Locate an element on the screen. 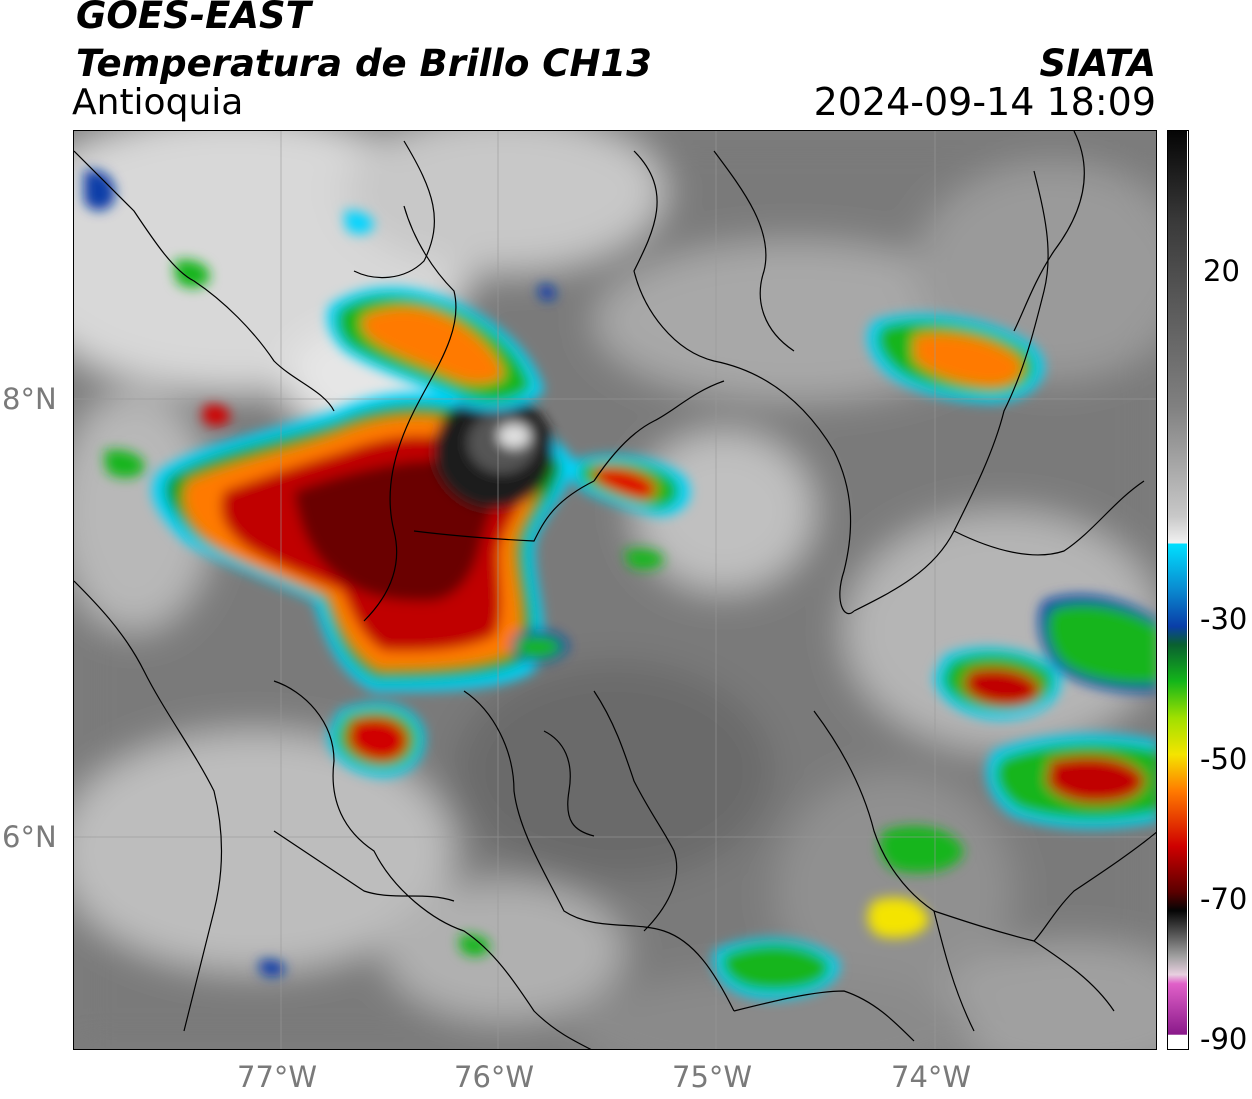 This screenshot has height=1099, width=1252. product-subtitle: Temperatura de Brillo CH13 is located at coordinates (364, 63).